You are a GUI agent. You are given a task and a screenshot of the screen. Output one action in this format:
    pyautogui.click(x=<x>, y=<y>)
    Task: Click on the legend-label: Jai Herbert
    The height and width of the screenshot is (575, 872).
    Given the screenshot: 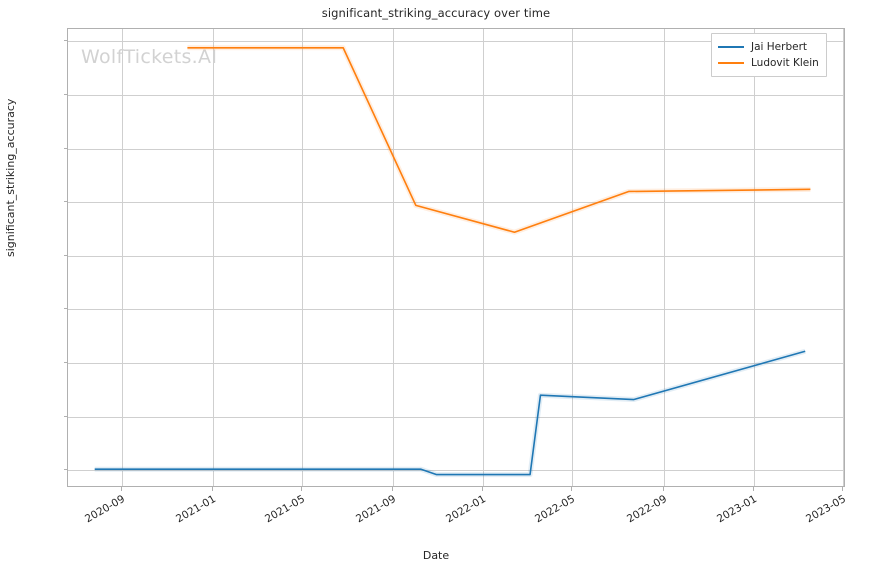 What is the action you would take?
    pyautogui.click(x=779, y=47)
    